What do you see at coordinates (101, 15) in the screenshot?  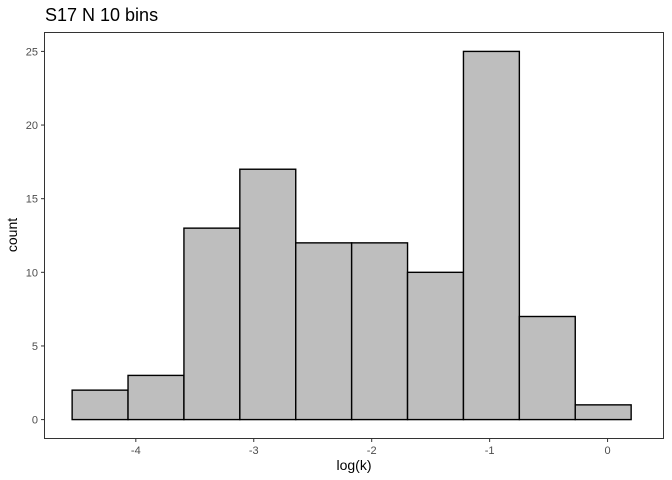 I see `chart-title: S17 N 10 bins` at bounding box center [101, 15].